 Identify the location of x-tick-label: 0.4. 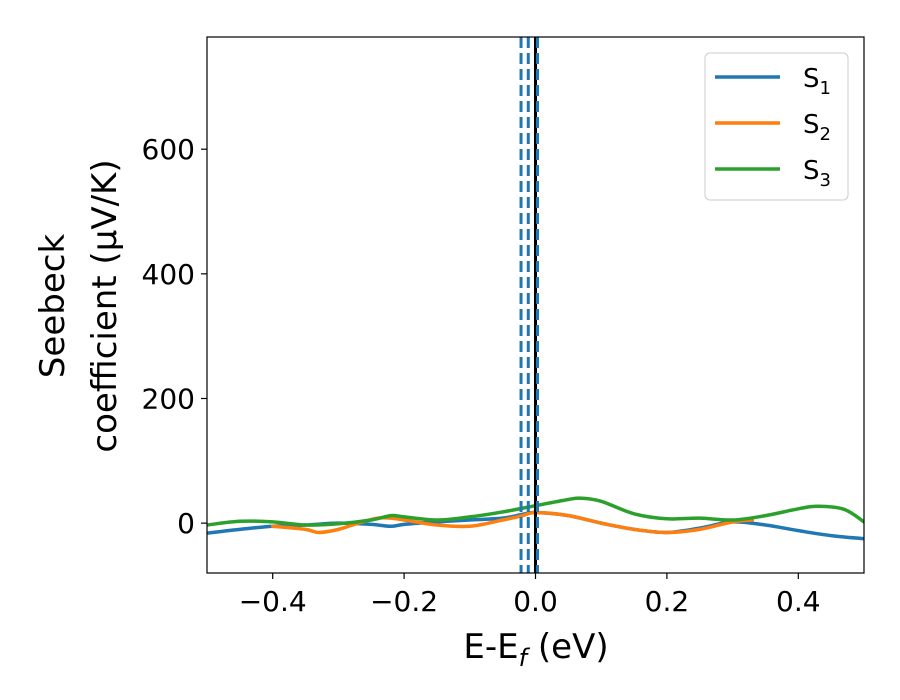
(798, 601).